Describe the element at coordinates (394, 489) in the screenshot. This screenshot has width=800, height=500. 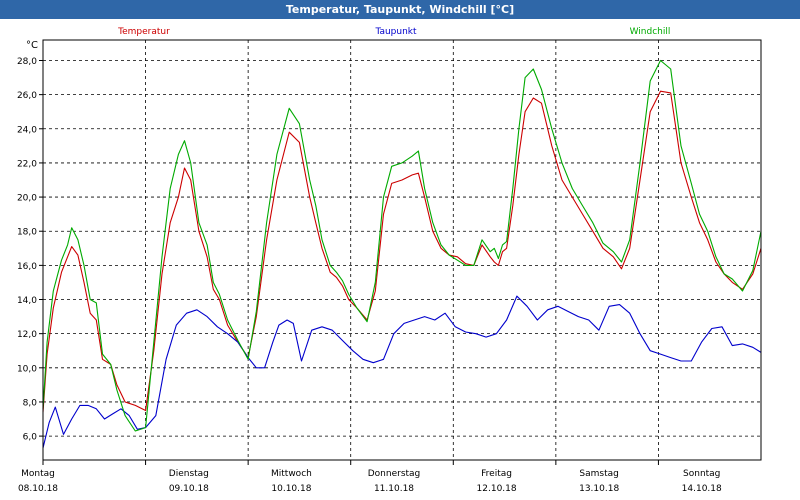
I see `x-date-label: 11.10.18` at that location.